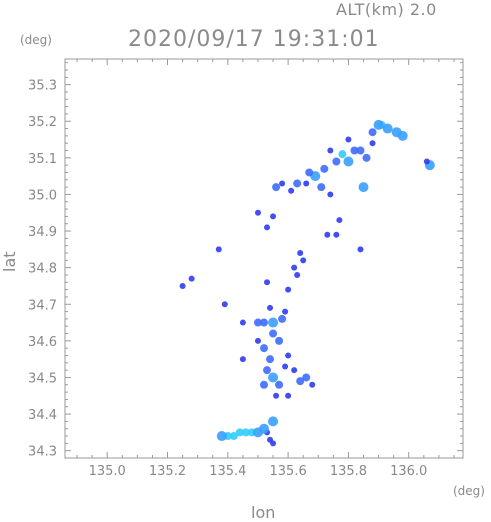 The height and width of the screenshot is (522, 491). Describe the element at coordinates (263, 512) in the screenshot. I see `x-axis-label: lon` at that location.